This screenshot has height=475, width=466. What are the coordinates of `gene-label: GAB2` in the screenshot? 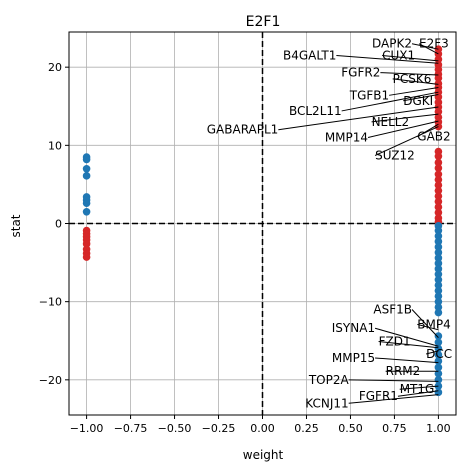 It's located at (433, 137).